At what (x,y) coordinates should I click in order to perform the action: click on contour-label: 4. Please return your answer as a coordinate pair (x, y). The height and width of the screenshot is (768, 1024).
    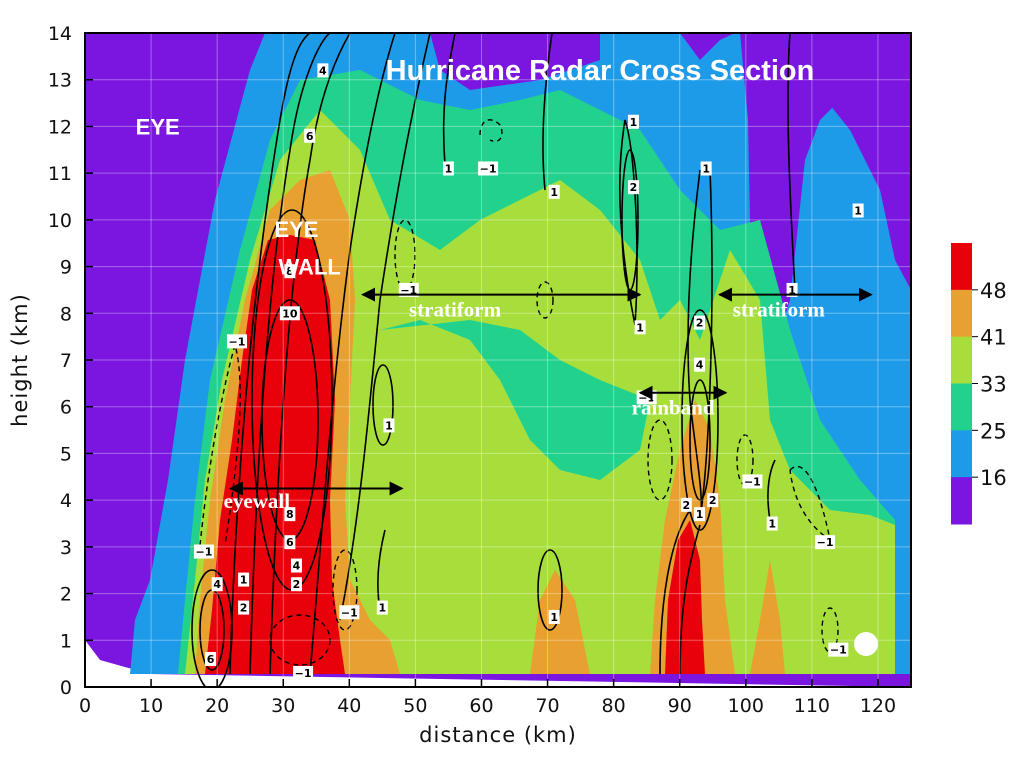
    Looking at the image, I should click on (217, 584).